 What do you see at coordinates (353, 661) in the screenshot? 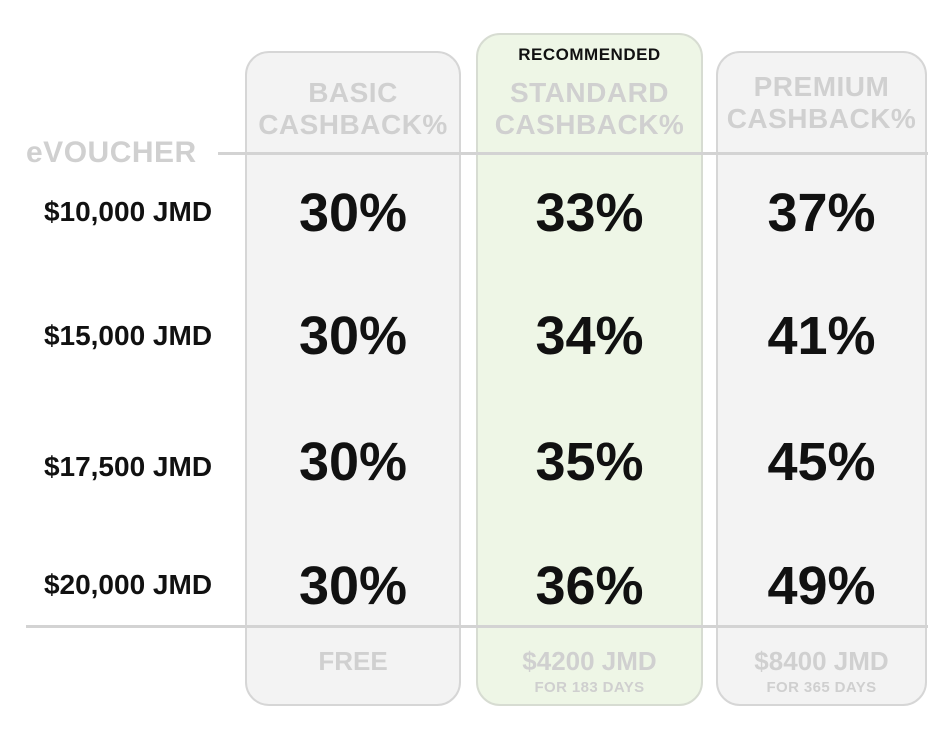
I see `plan-price-basic: FREE` at bounding box center [353, 661].